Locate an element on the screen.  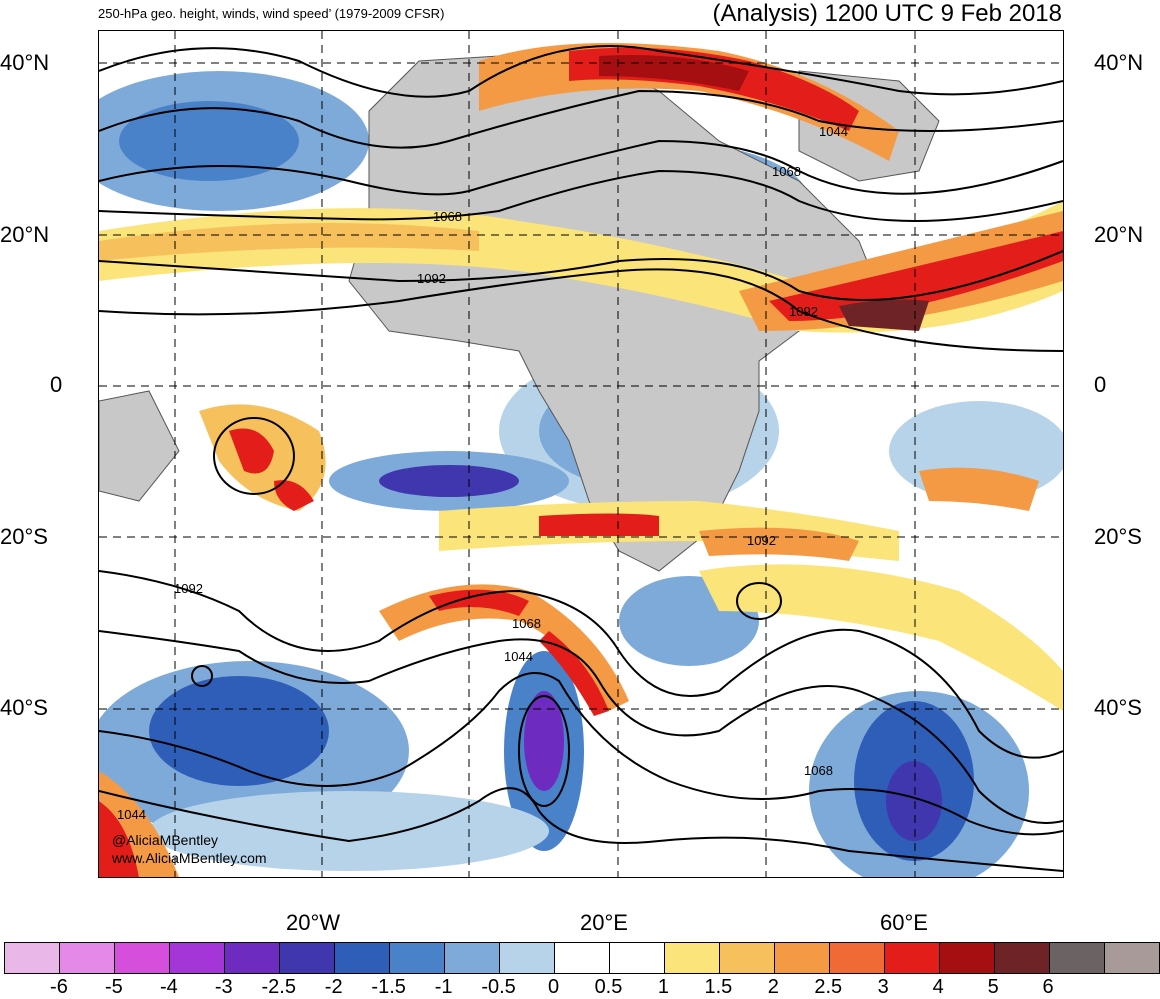
color-scale-tick-label: -3 is located at coordinates (223, 987).